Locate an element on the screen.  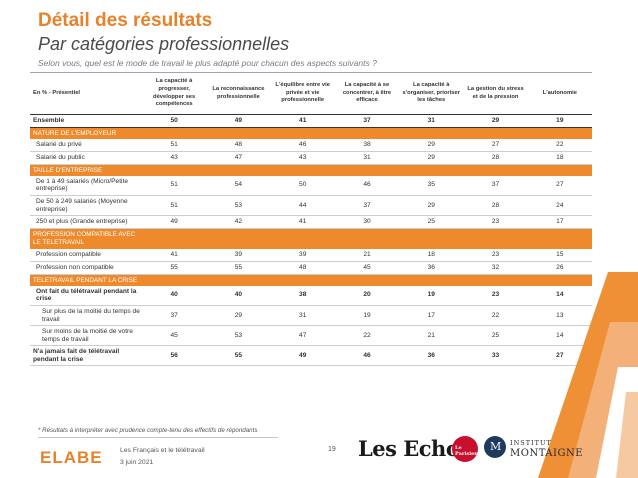
table-row-ensemble: Ensemble 50 49 41 37 31 29 19 is located at coordinates (311, 121).